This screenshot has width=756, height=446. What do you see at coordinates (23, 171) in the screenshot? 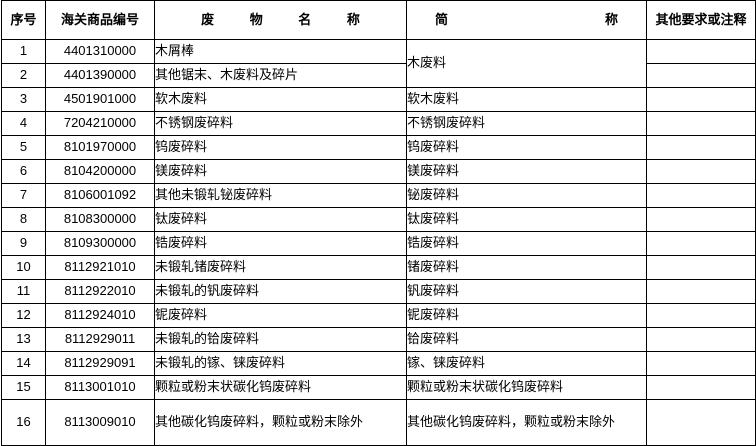
I see `cell-seq: 6` at bounding box center [23, 171].